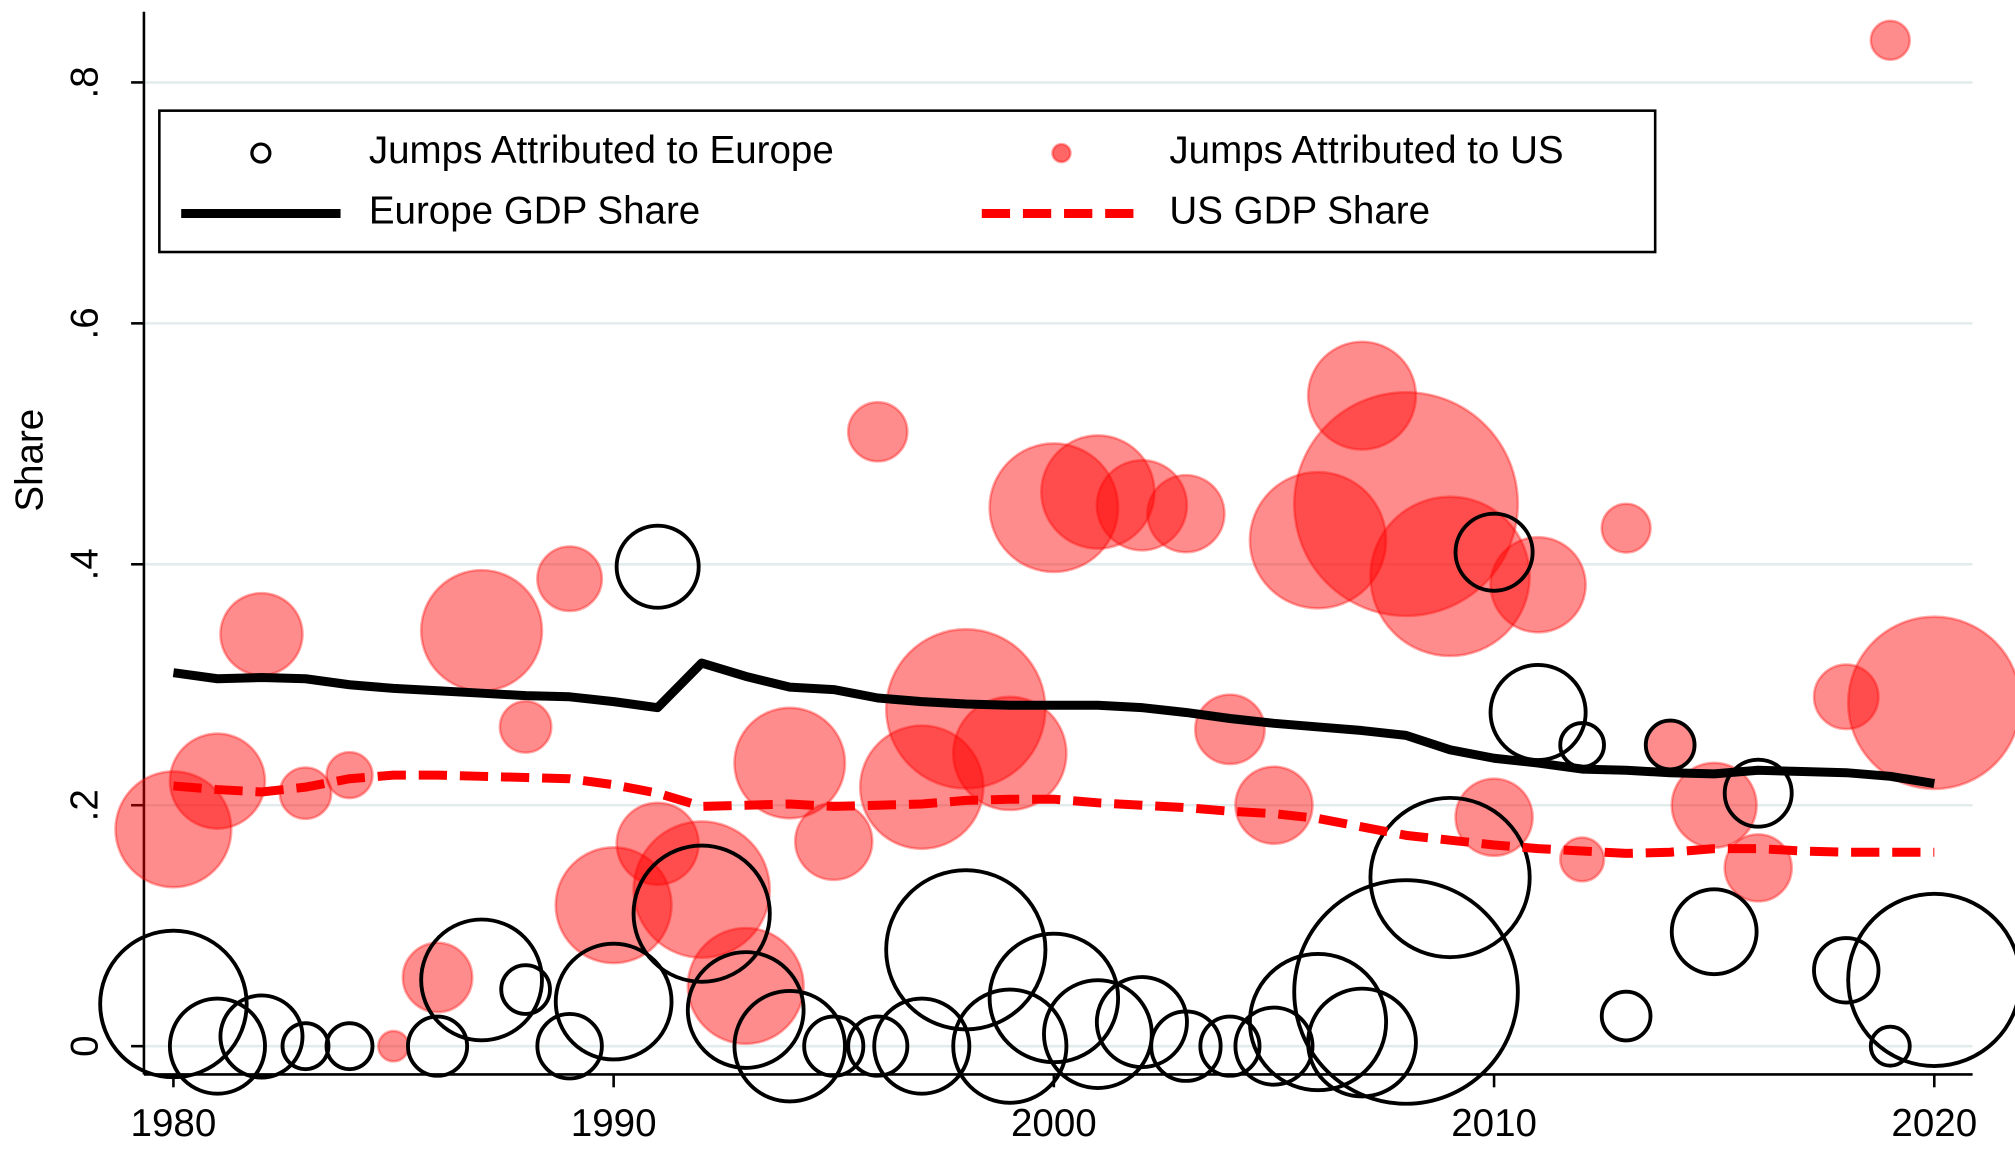  What do you see at coordinates (85, 564) in the screenshot?
I see `y-tick-label: .4` at bounding box center [85, 564].